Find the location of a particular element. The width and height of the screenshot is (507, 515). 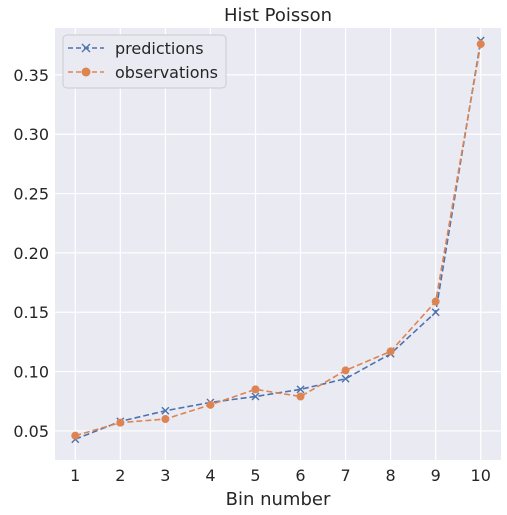

x-tick-label: 7 is located at coordinates (345, 475).